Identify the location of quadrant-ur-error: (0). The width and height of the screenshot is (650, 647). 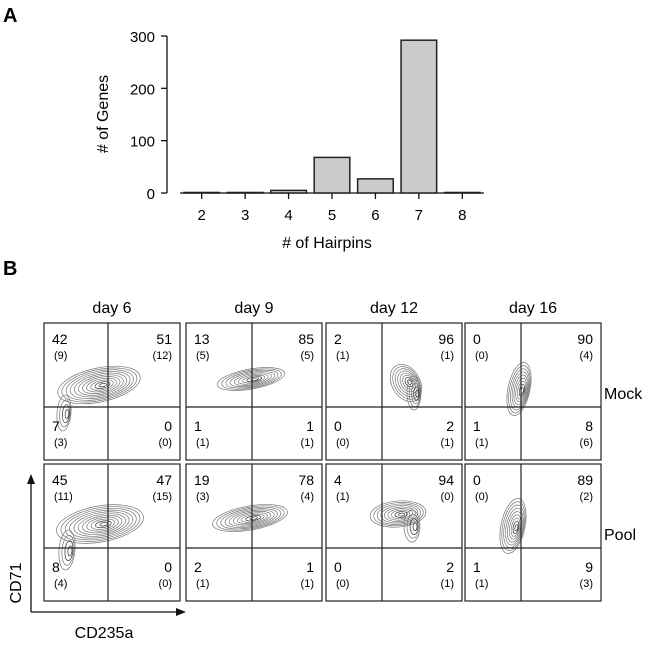
(447, 497).